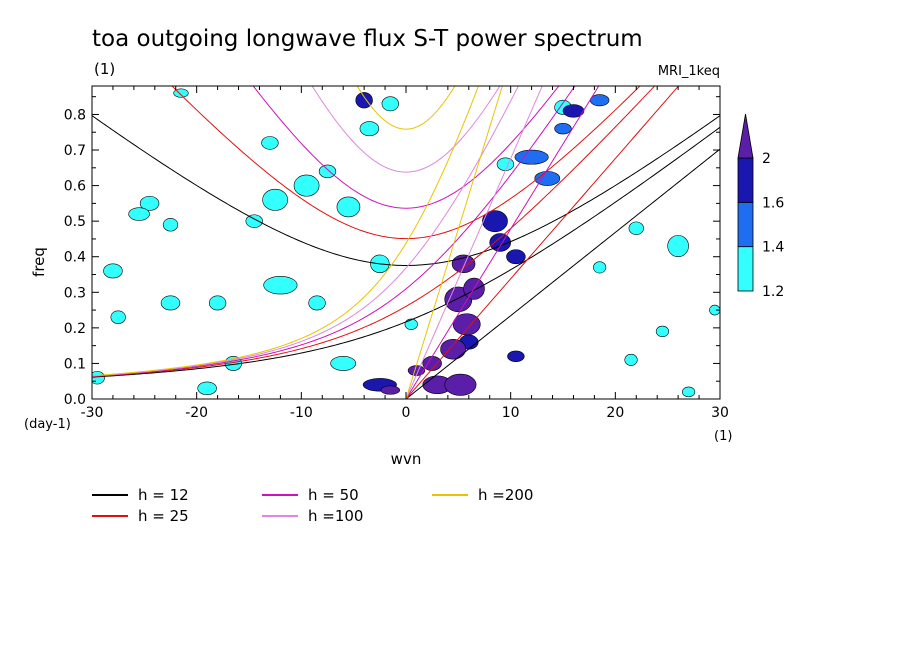  Describe the element at coordinates (615, 413) in the screenshot. I see `x-tick-label: 20` at that location.